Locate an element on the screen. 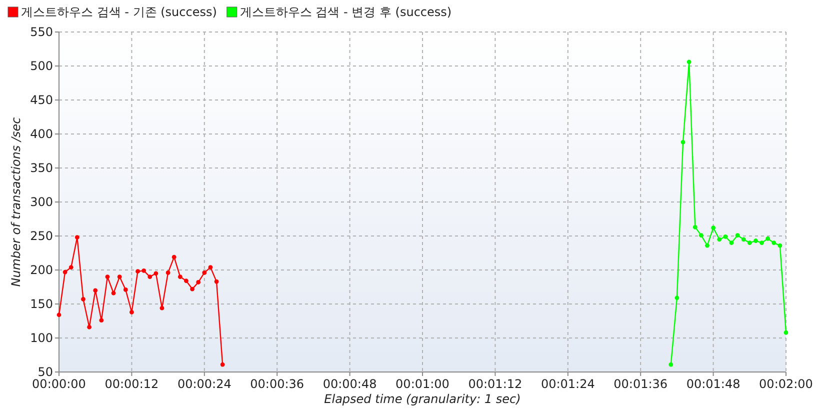 Image resolution: width=819 pixels, height=411 pixels. x-tick-label: 00:02:00 is located at coordinates (786, 384).